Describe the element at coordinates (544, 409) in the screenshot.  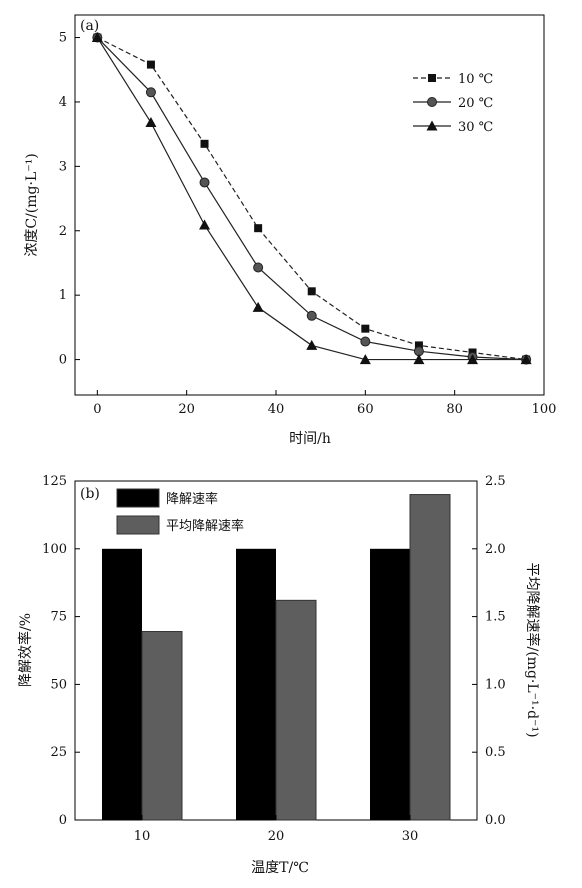
I see `x-tick-label: 100` at that location.